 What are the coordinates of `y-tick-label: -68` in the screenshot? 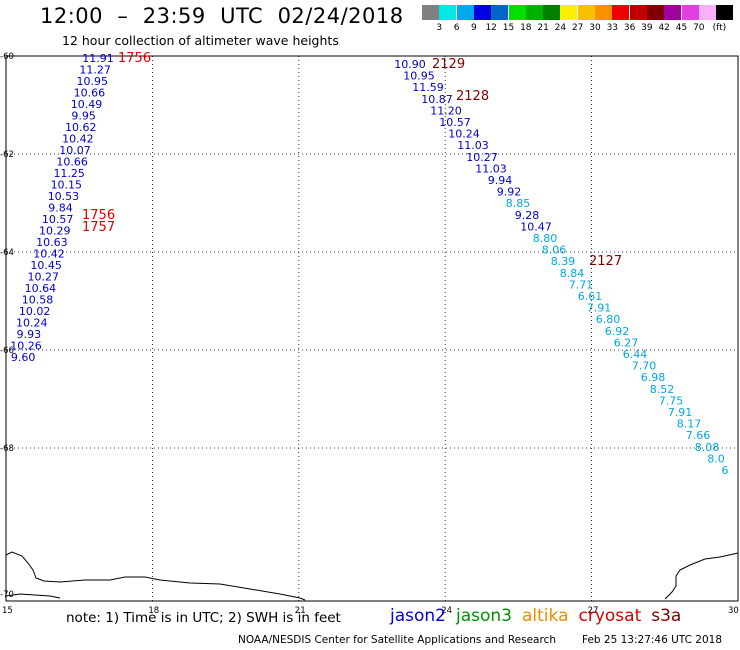 It's located at (7, 449).